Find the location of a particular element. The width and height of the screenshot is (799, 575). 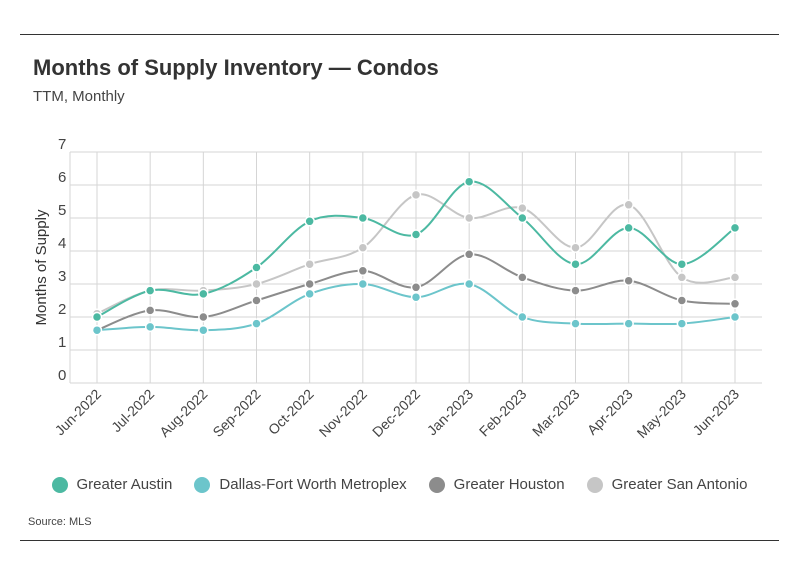

x-tick-label: Dec-2022 is located at coordinates (396, 413).